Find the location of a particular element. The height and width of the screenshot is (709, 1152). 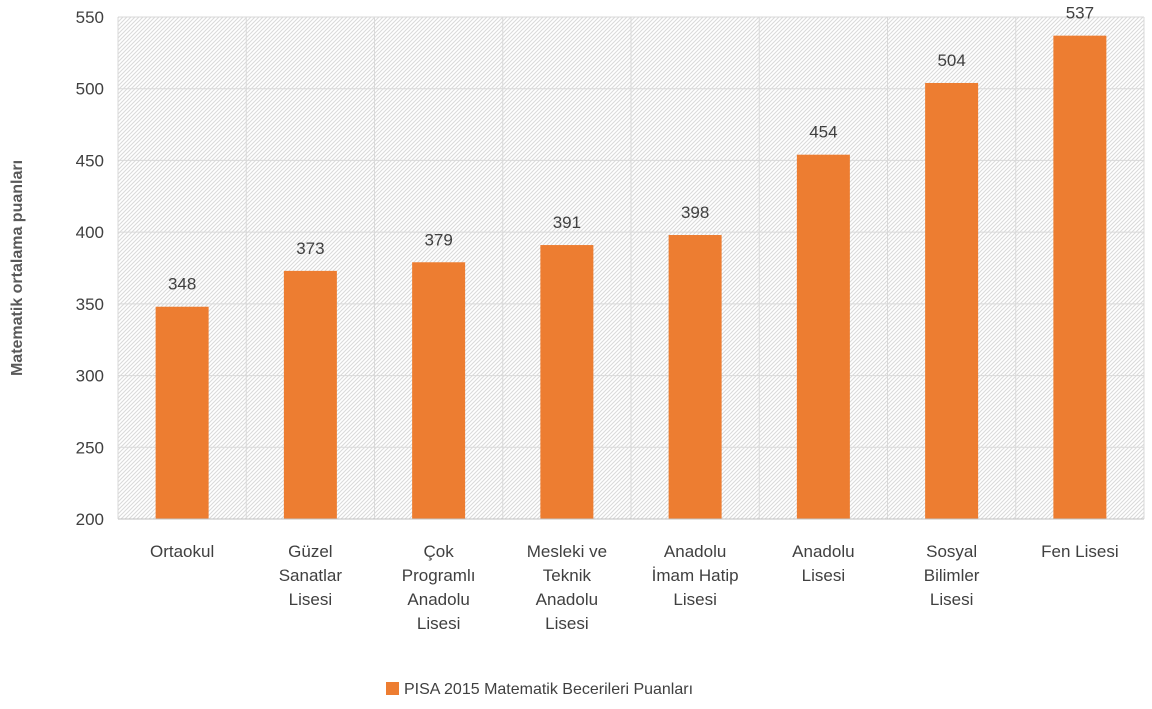

y-axis: 200 250 300 350 400 450 500 550 is located at coordinates (90, 268).